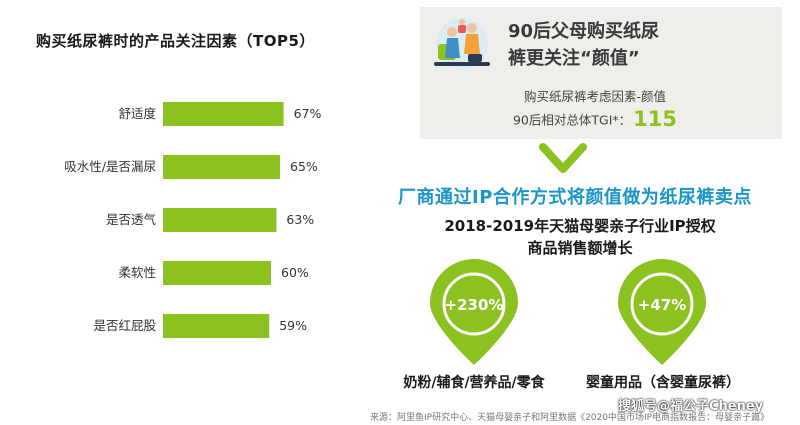 The height and width of the screenshot is (425, 800). I want to click on bar-category-label: 吸水性/是否漏尿, so click(110, 166).